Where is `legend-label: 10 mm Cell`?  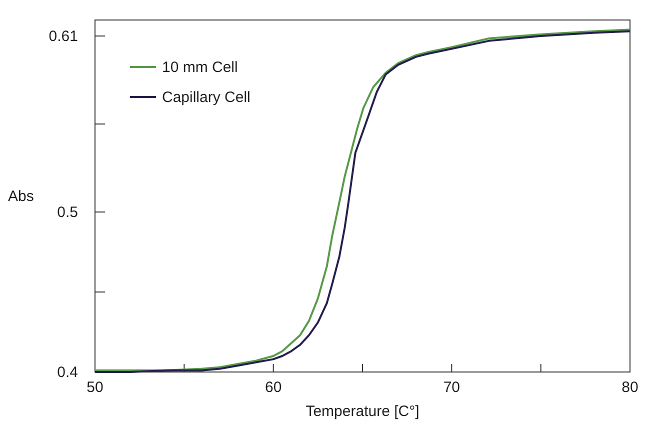
legend-label: 10 mm Cell is located at coordinates (200, 67).